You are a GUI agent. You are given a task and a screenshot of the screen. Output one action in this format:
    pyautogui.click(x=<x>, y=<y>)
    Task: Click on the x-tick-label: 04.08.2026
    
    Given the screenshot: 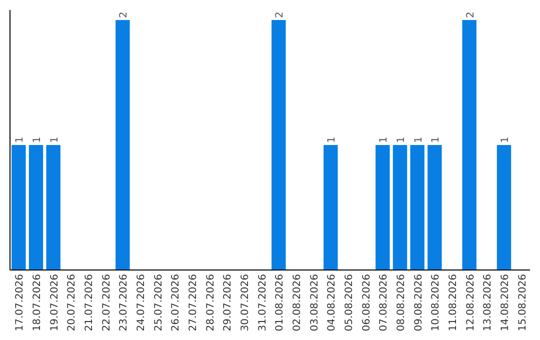 What is the action you would take?
    pyautogui.click(x=332, y=303)
    